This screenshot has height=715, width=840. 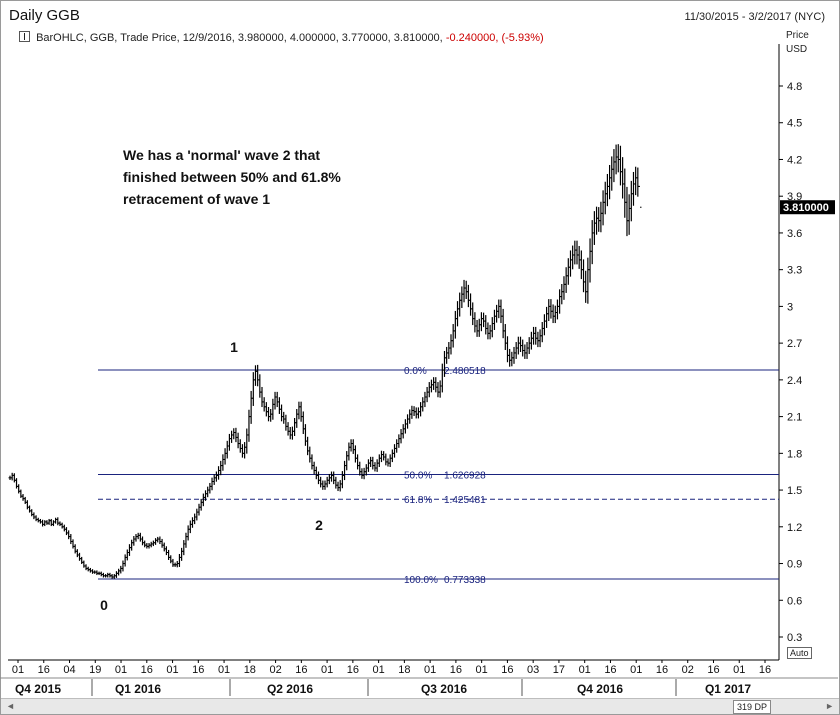 What do you see at coordinates (794, 638) in the screenshot?
I see `y-tick-label: 0.3` at bounding box center [794, 638].